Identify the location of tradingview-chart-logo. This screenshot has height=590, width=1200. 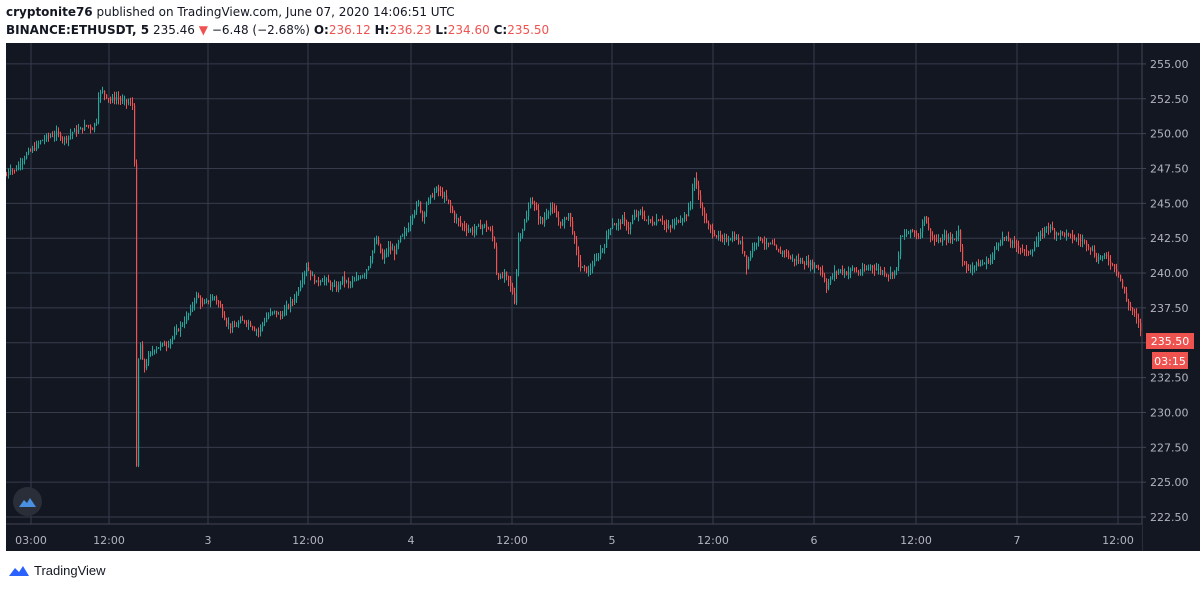
(27, 501).